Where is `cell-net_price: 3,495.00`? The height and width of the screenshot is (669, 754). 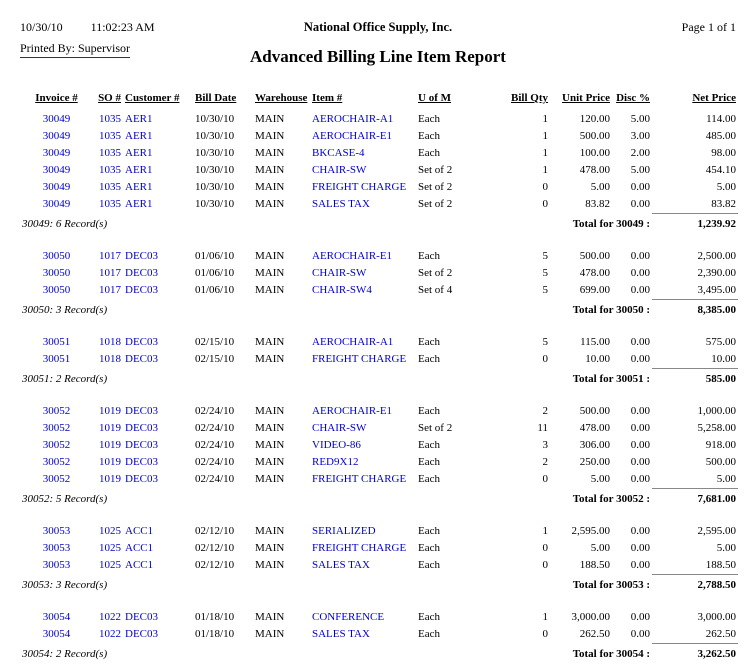
cell-net_price: 3,495.00 is located at coordinates (695, 291).